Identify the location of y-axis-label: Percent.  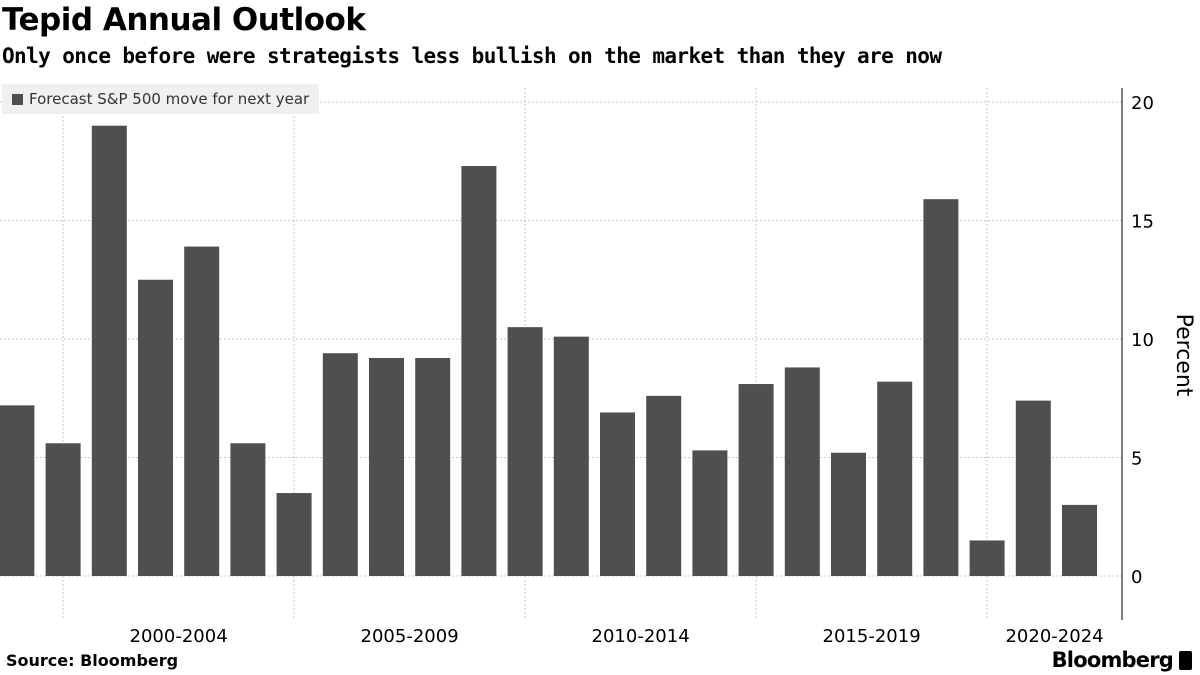
(1183, 355).